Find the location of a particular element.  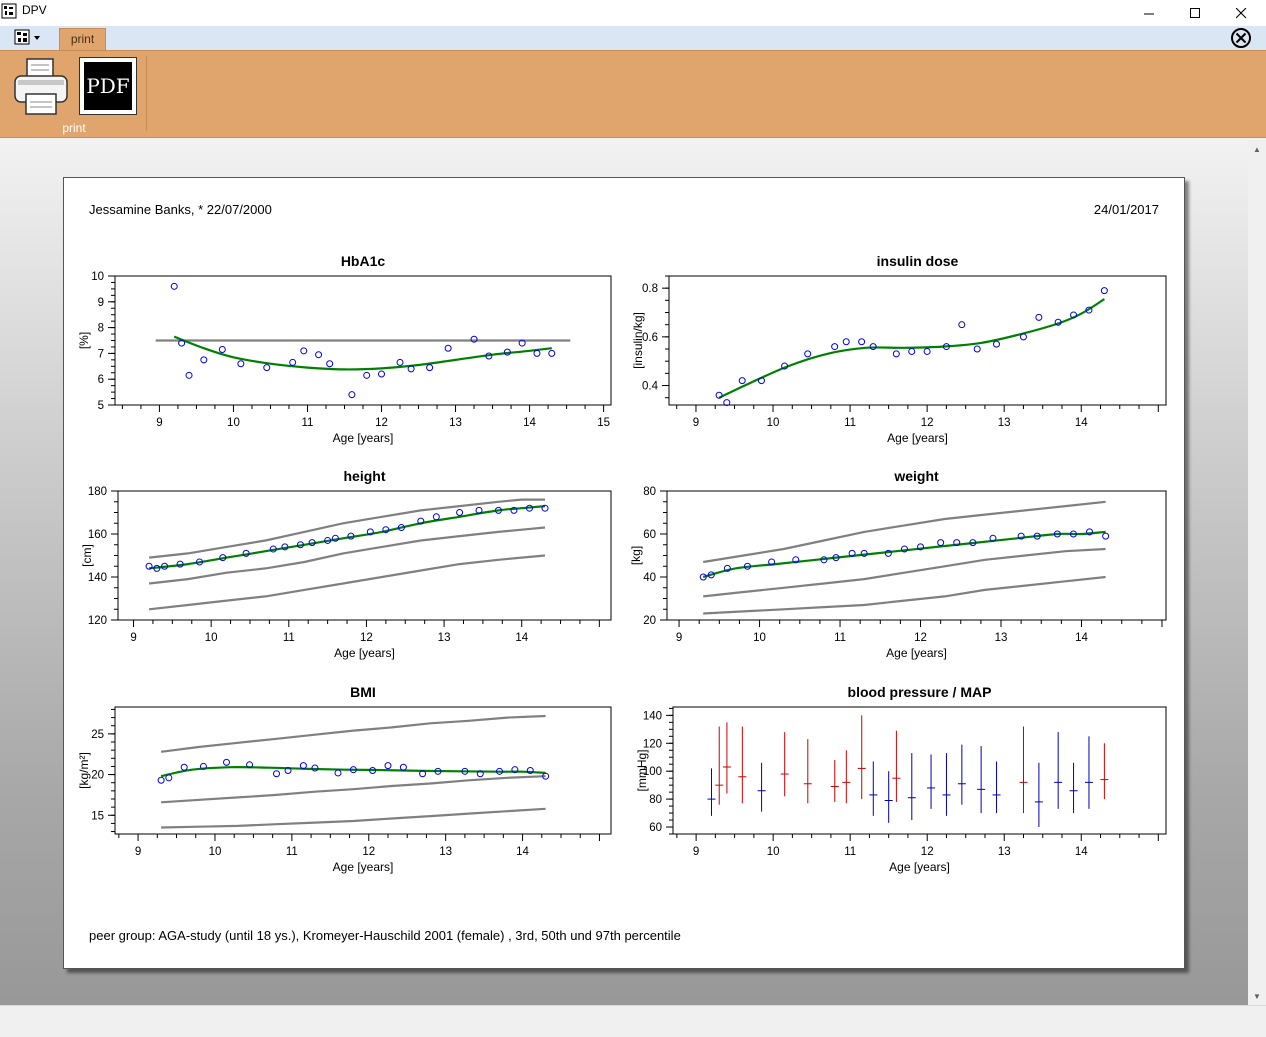

close-button is located at coordinates (1241, 13).